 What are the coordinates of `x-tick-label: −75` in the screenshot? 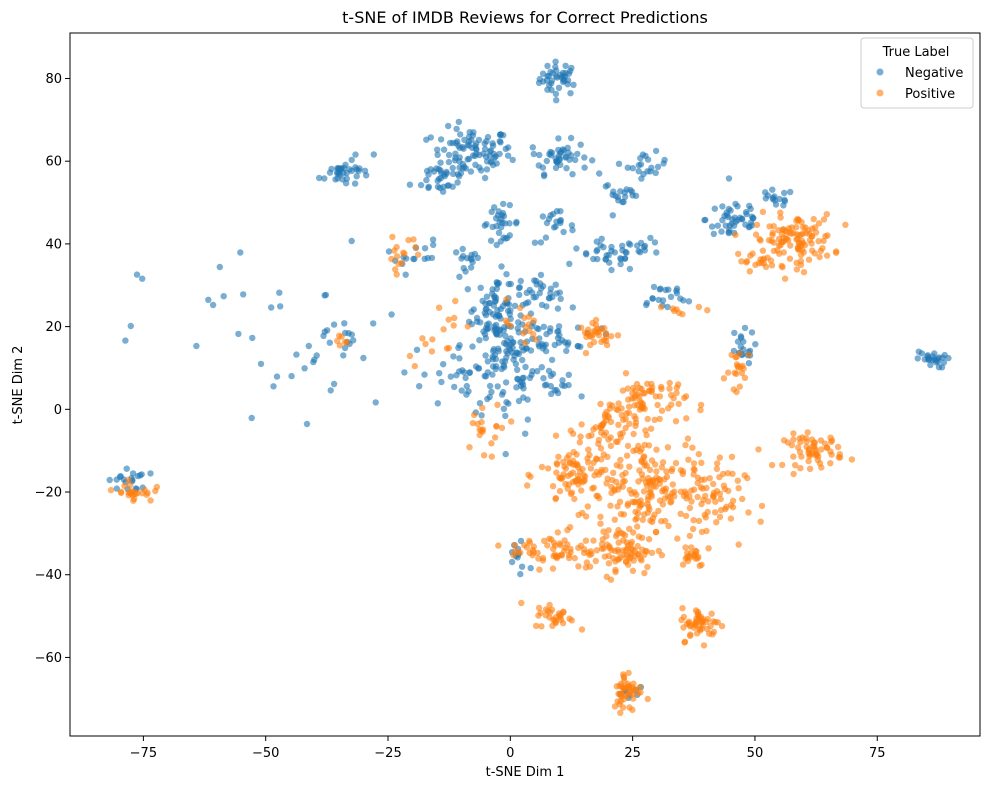 It's located at (143, 753).